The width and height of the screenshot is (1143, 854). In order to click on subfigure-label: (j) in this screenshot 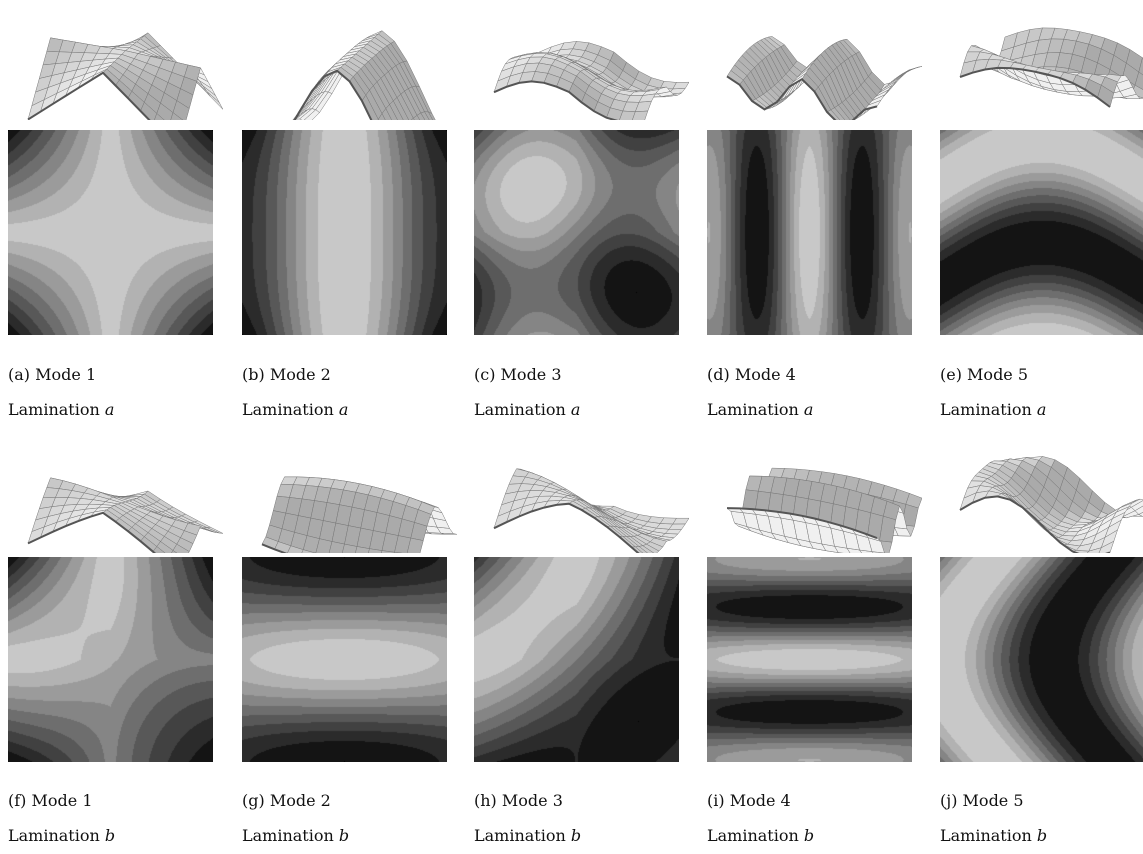, I will do `click(949, 800)`.